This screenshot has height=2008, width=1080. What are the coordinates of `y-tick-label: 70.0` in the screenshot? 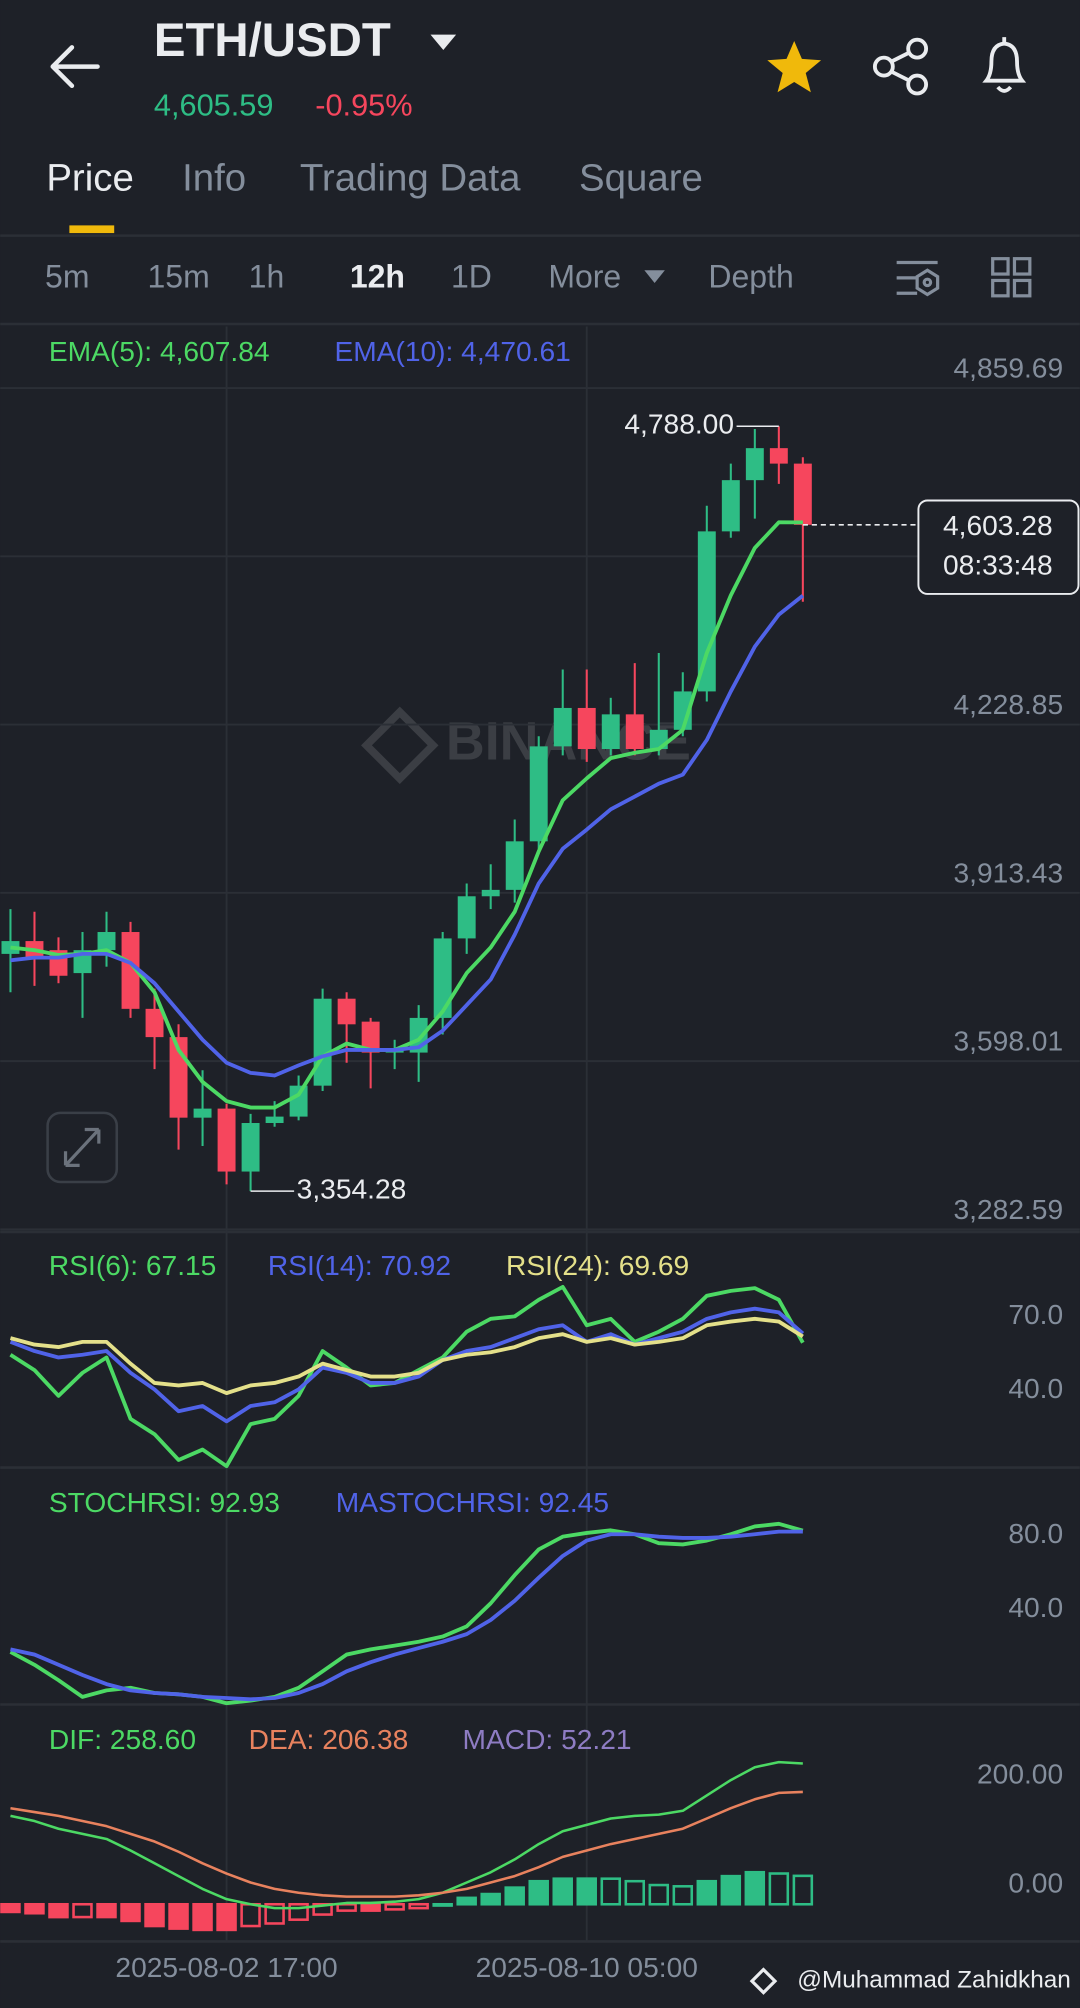 It's located at (1035, 1314).